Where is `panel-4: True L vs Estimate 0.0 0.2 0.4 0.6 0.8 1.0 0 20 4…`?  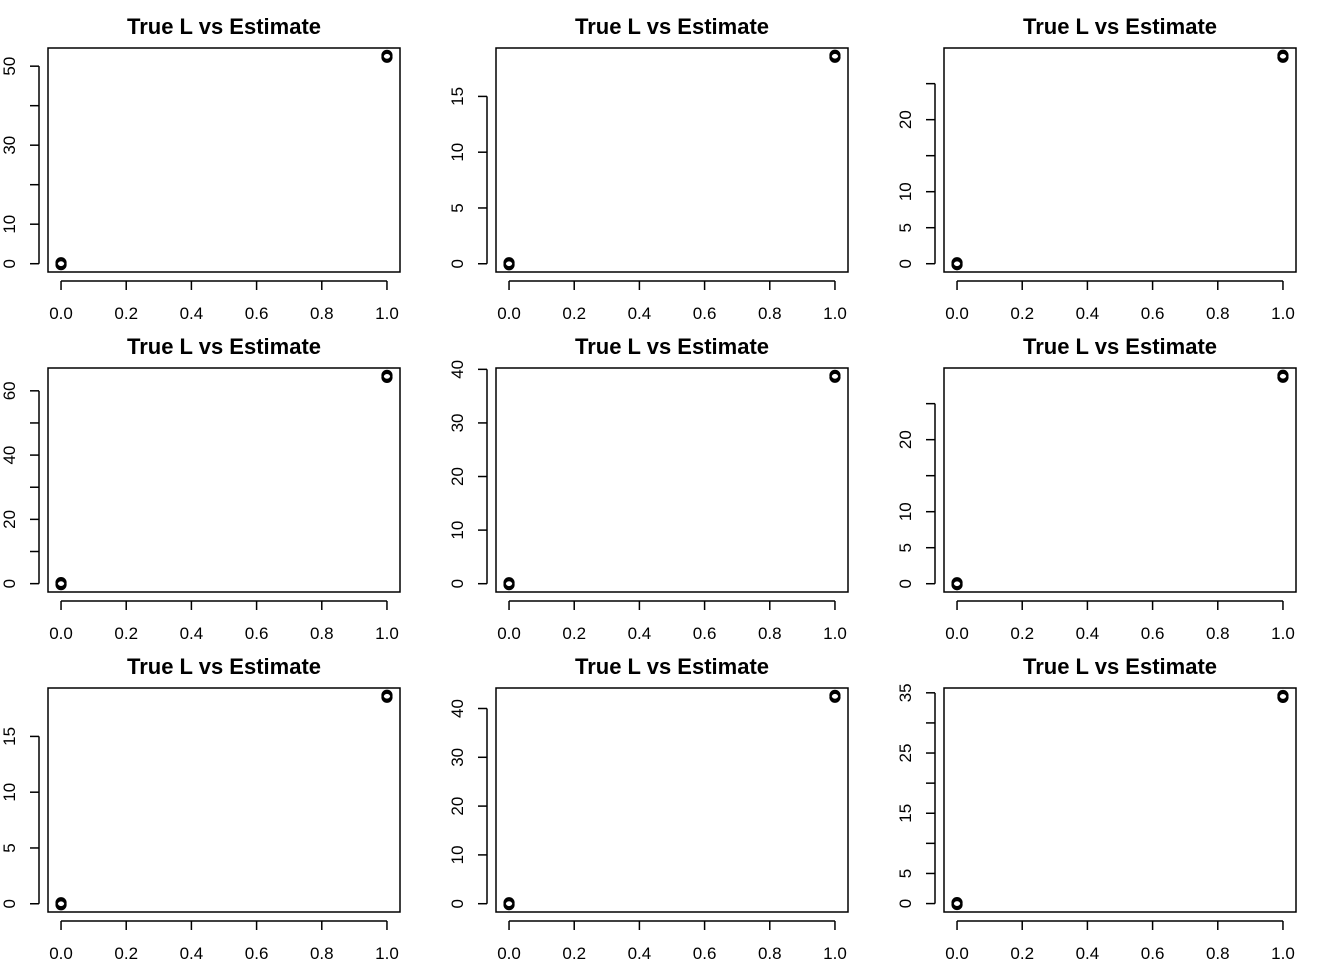 panel-4: True L vs Estimate 0.0 0.2 0.4 0.6 0.8 1.0 0 20 4… is located at coordinates (200, 488).